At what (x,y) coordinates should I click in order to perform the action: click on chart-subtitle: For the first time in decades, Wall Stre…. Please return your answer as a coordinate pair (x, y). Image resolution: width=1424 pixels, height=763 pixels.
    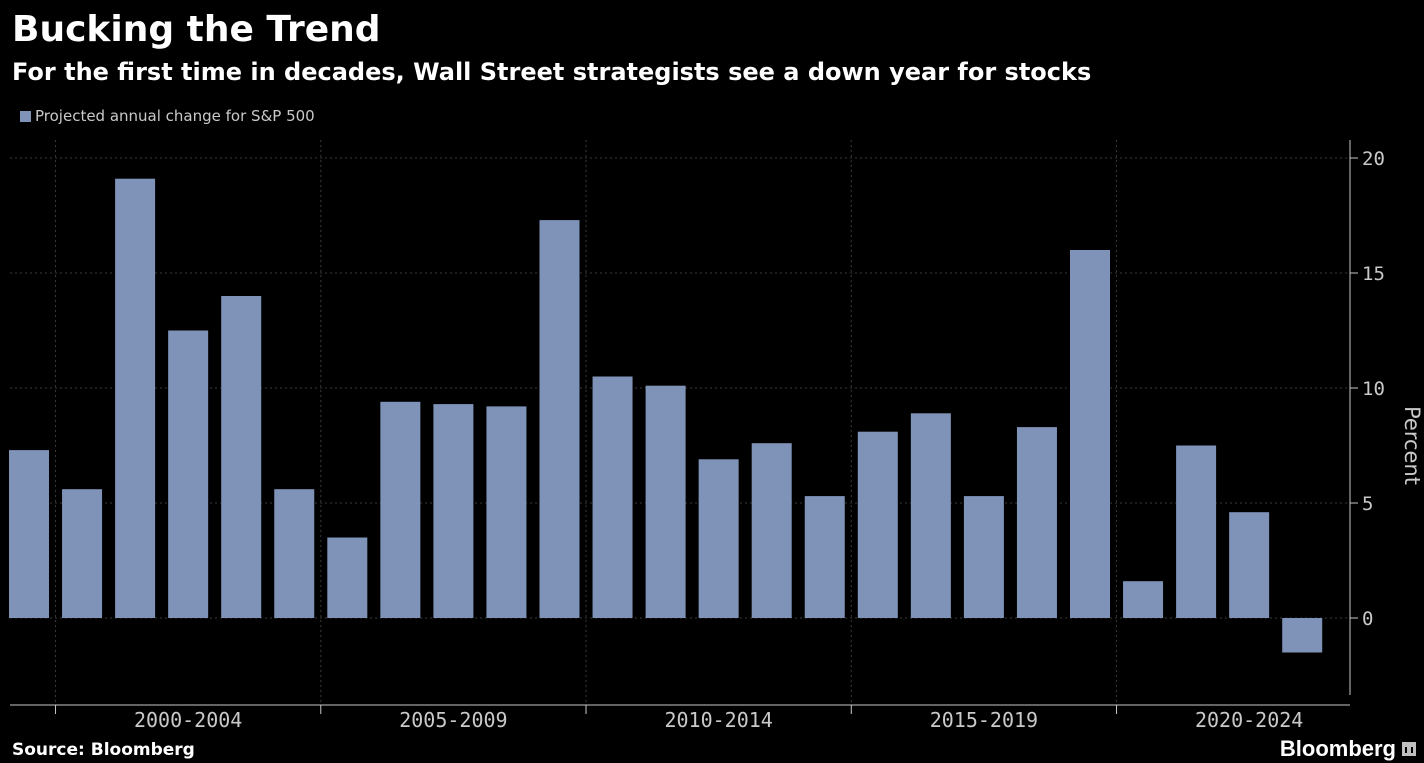
    Looking at the image, I should click on (552, 72).